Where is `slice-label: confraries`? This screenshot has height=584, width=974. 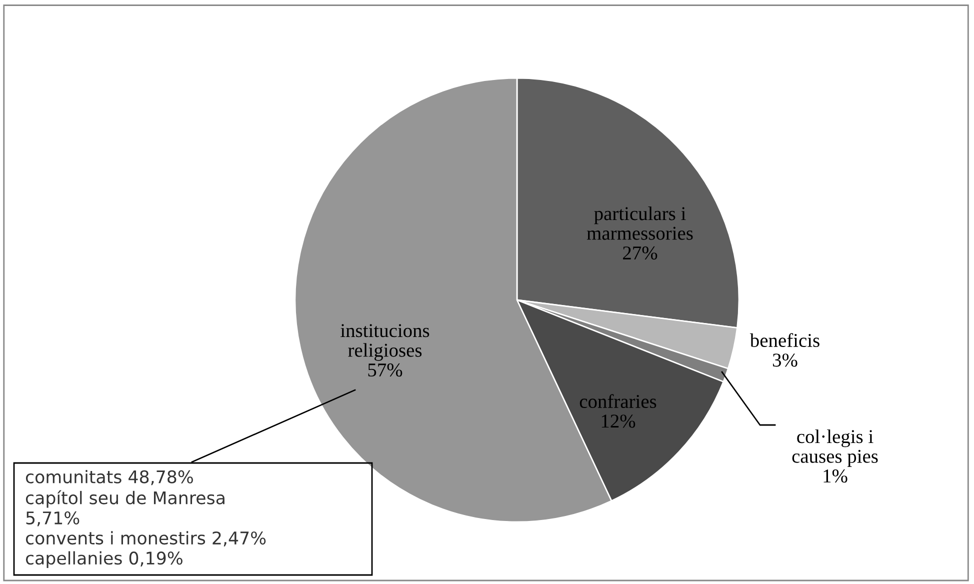
slice-label: confraries is located at coordinates (618, 401).